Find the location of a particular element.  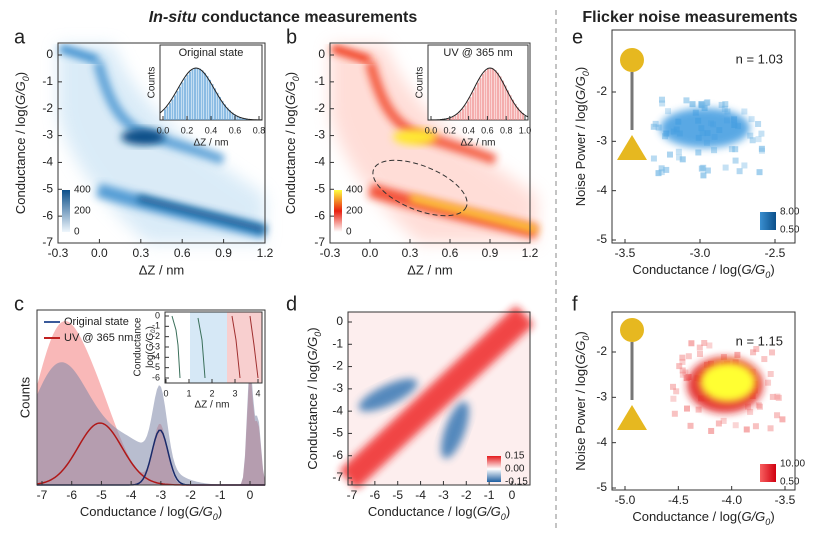

x-tick-label: 3 is located at coordinates (234, 393).